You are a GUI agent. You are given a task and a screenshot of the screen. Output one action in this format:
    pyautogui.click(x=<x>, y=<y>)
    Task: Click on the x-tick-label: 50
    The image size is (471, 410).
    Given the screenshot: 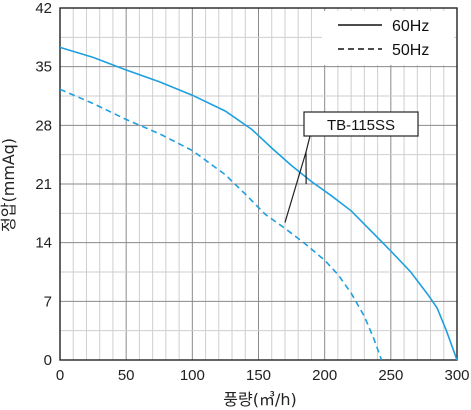 What is the action you would take?
    pyautogui.click(x=126, y=375)
    